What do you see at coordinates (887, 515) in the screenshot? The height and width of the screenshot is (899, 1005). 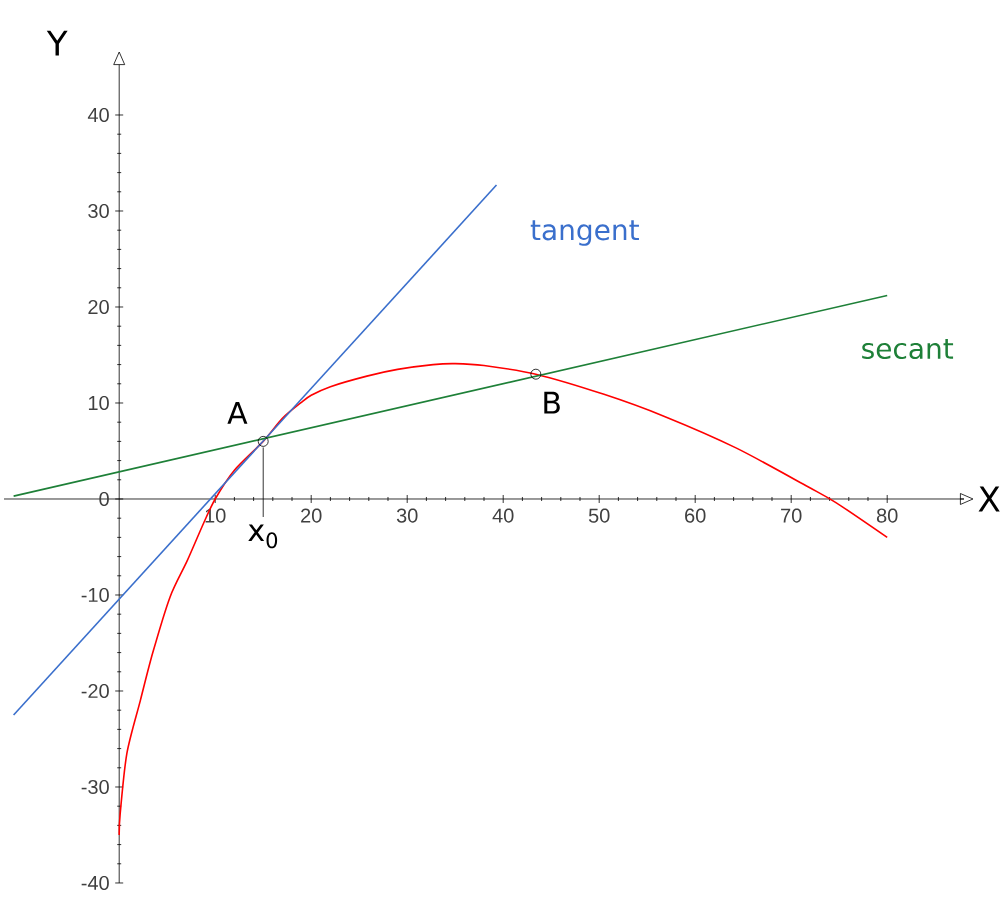 I see `x-tick-label: 80` at bounding box center [887, 515].